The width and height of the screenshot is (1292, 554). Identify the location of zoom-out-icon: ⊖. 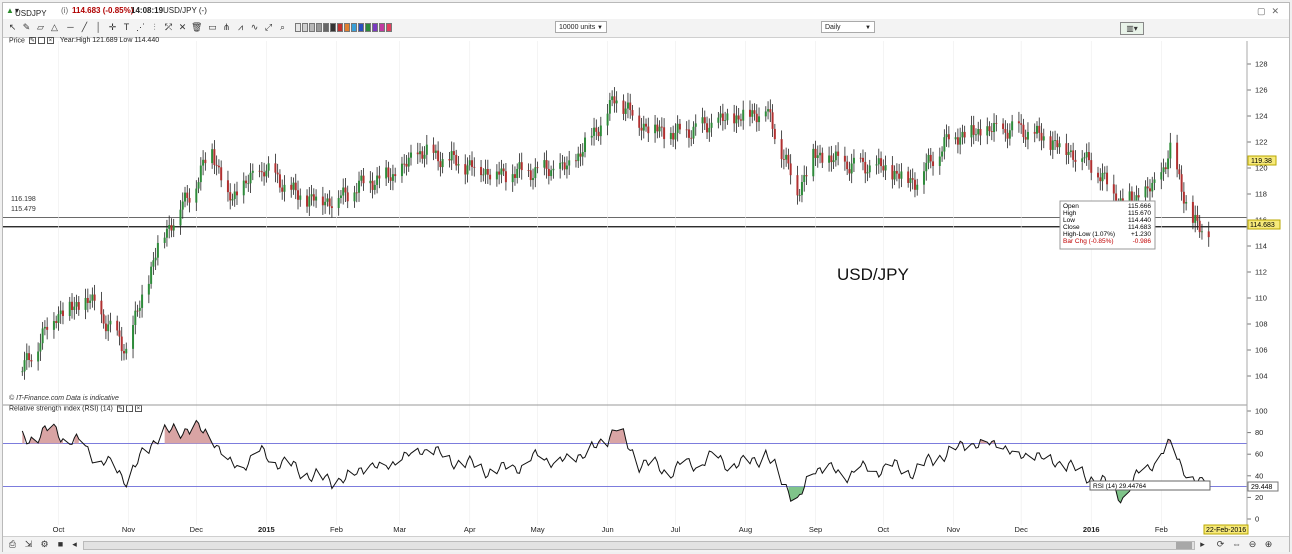
(1252, 544).